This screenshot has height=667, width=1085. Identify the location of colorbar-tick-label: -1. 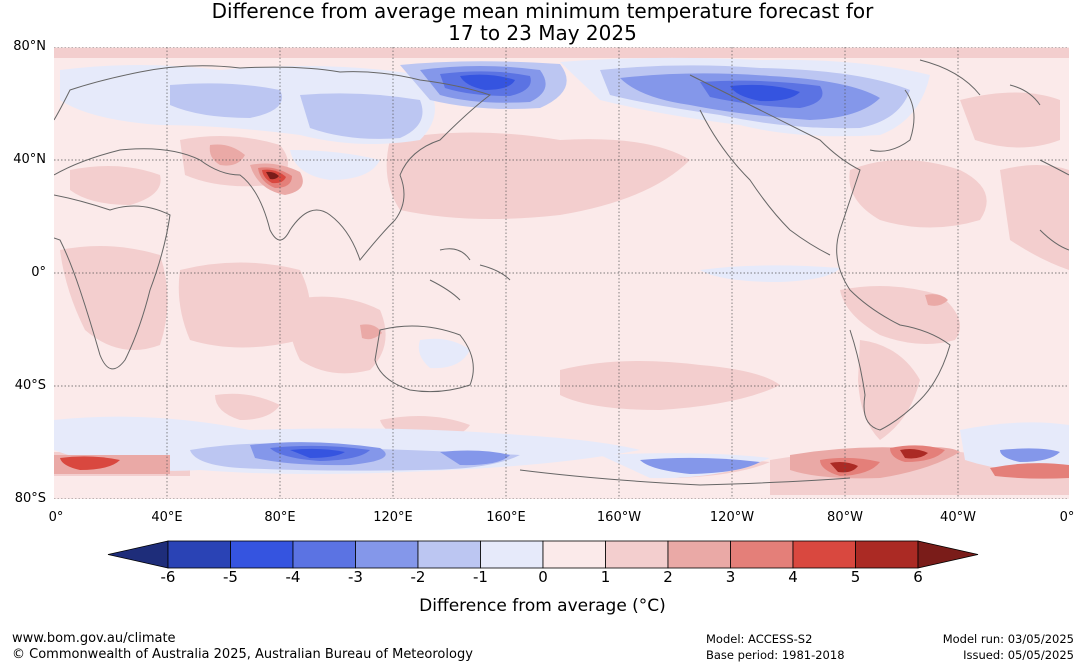
(480, 577).